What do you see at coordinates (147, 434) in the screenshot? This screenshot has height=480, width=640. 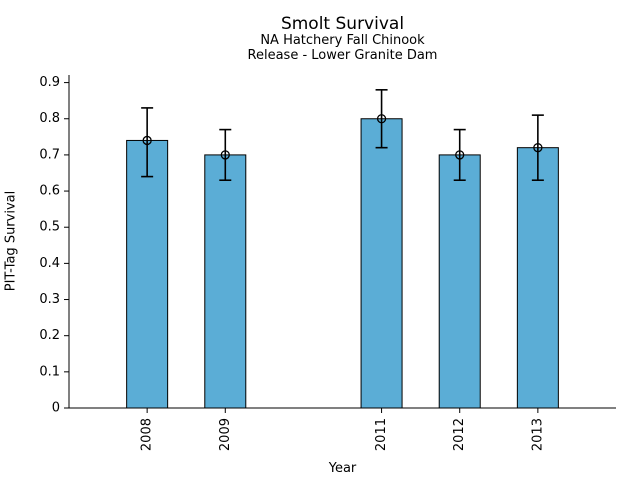 I see `x-tick-label: 2008` at bounding box center [147, 434].